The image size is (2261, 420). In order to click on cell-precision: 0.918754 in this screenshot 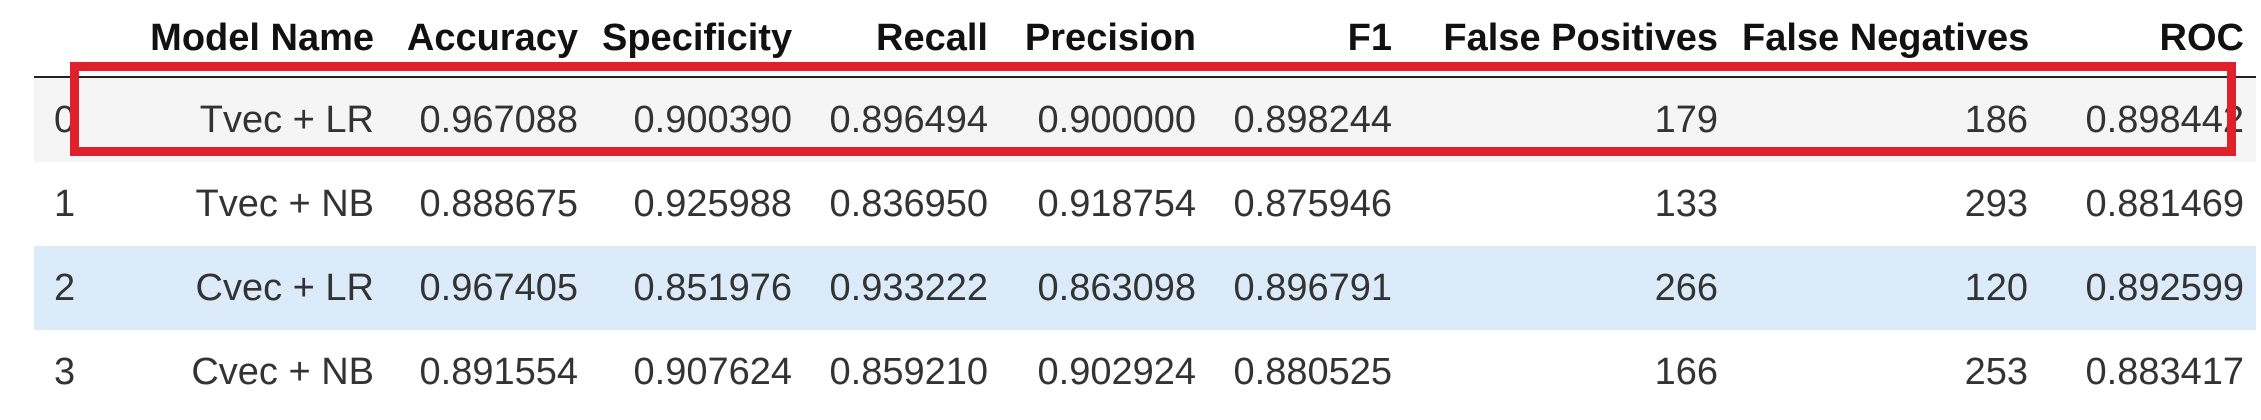, I will do `click(1117, 203)`.